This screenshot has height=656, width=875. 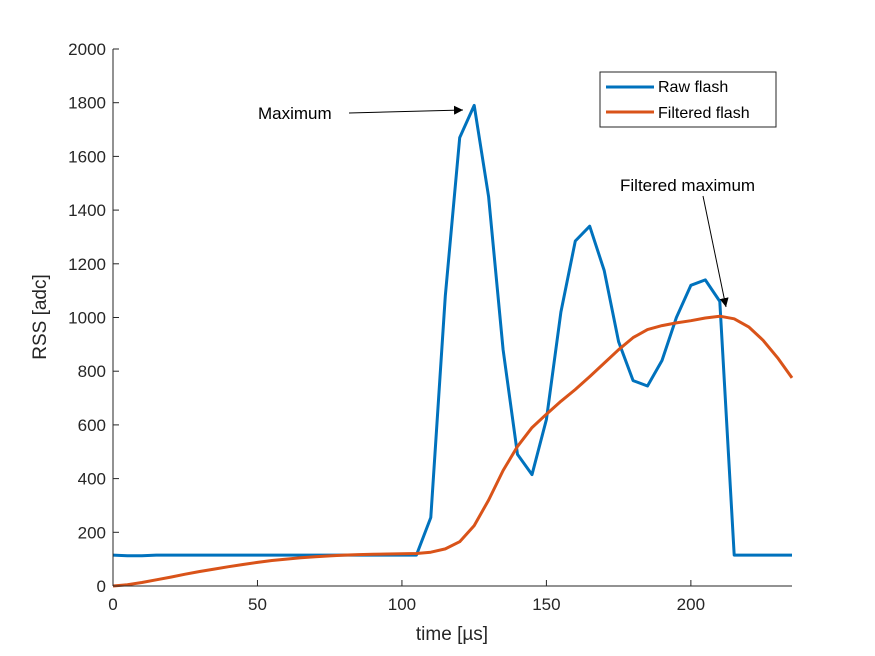 I want to click on annotation-maximum-label: Maximum, so click(x=295, y=113).